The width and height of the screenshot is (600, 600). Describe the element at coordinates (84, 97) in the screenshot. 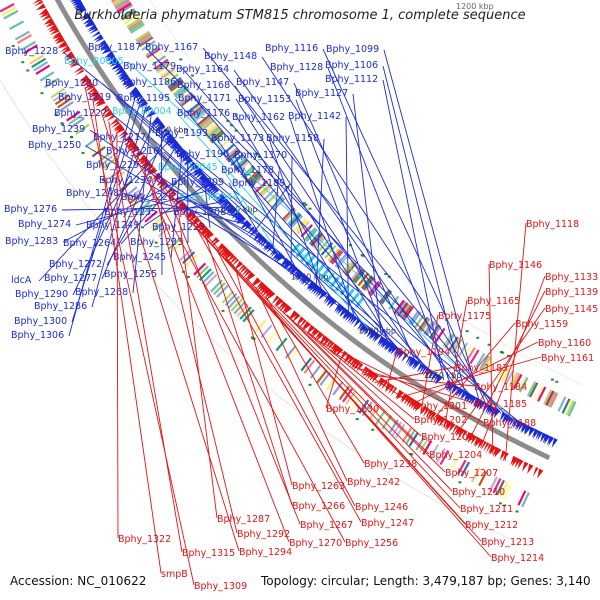

I see `gene-label-left: Bphy_1219` at that location.